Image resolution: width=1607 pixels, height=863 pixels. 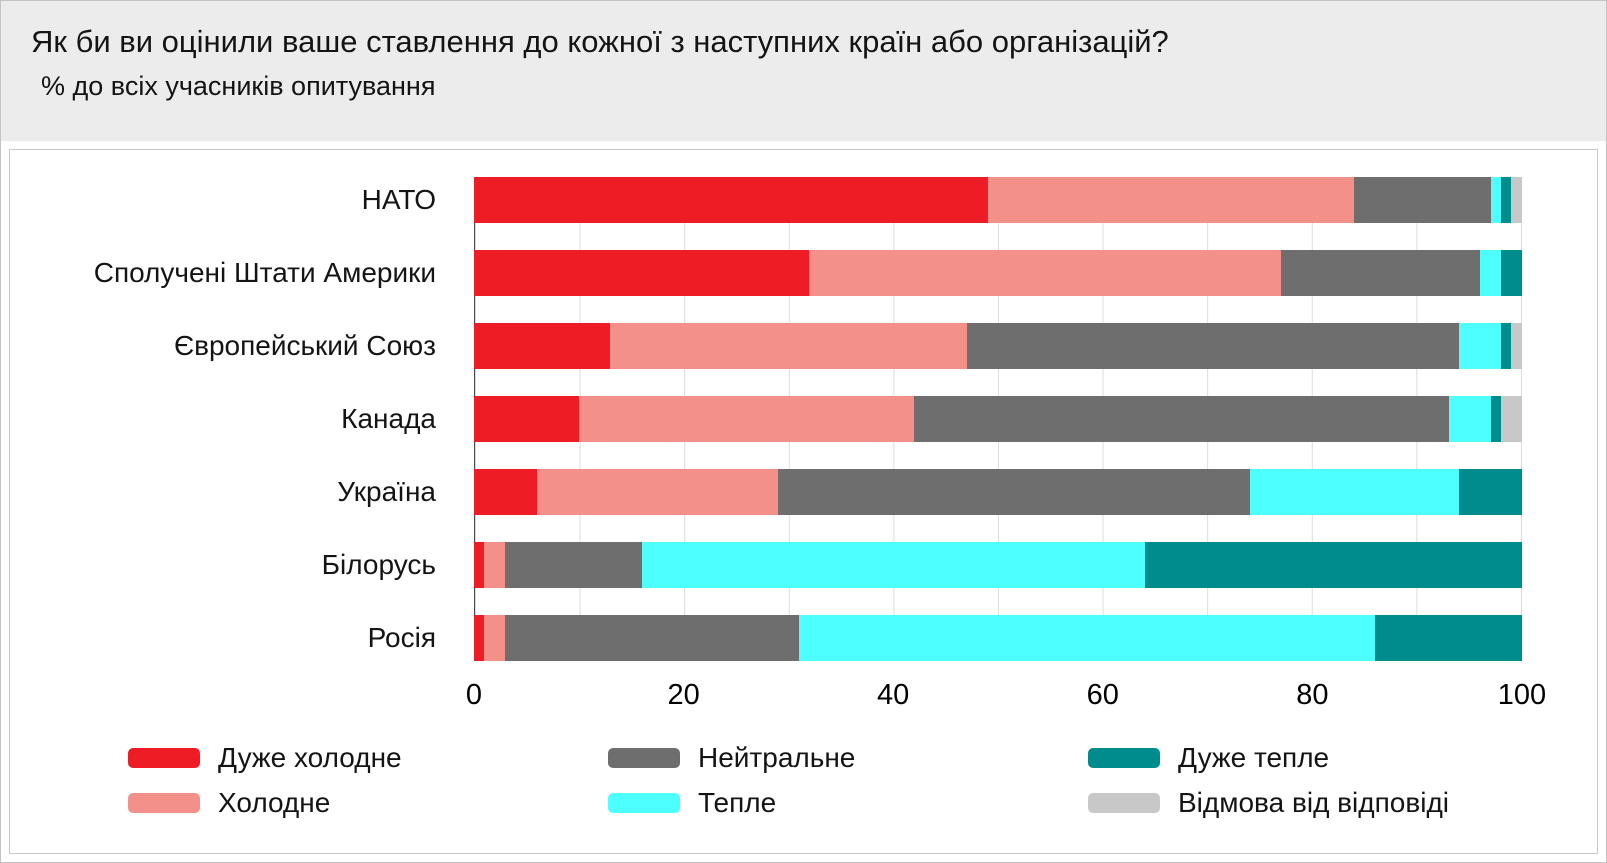 I want to click on chart-row: Європейський Союз, so click(x=766, y=346).